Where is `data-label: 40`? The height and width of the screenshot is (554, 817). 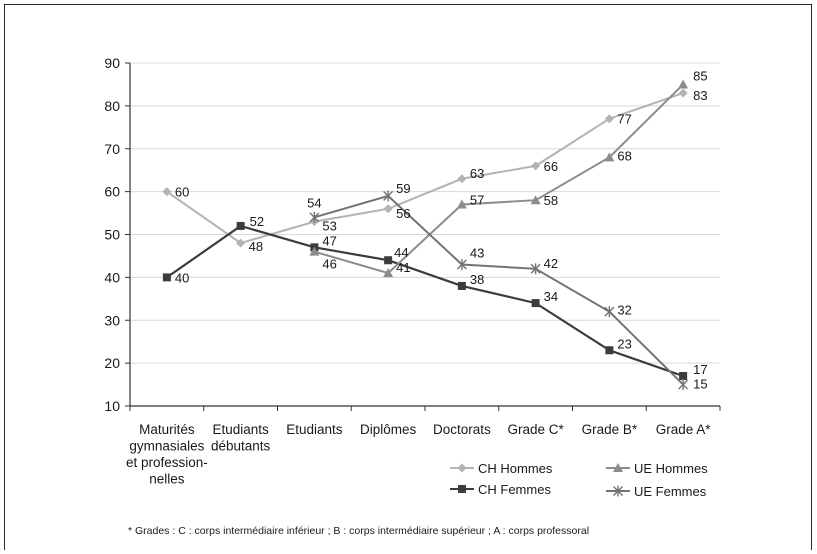 data-label: 40 is located at coordinates (182, 277).